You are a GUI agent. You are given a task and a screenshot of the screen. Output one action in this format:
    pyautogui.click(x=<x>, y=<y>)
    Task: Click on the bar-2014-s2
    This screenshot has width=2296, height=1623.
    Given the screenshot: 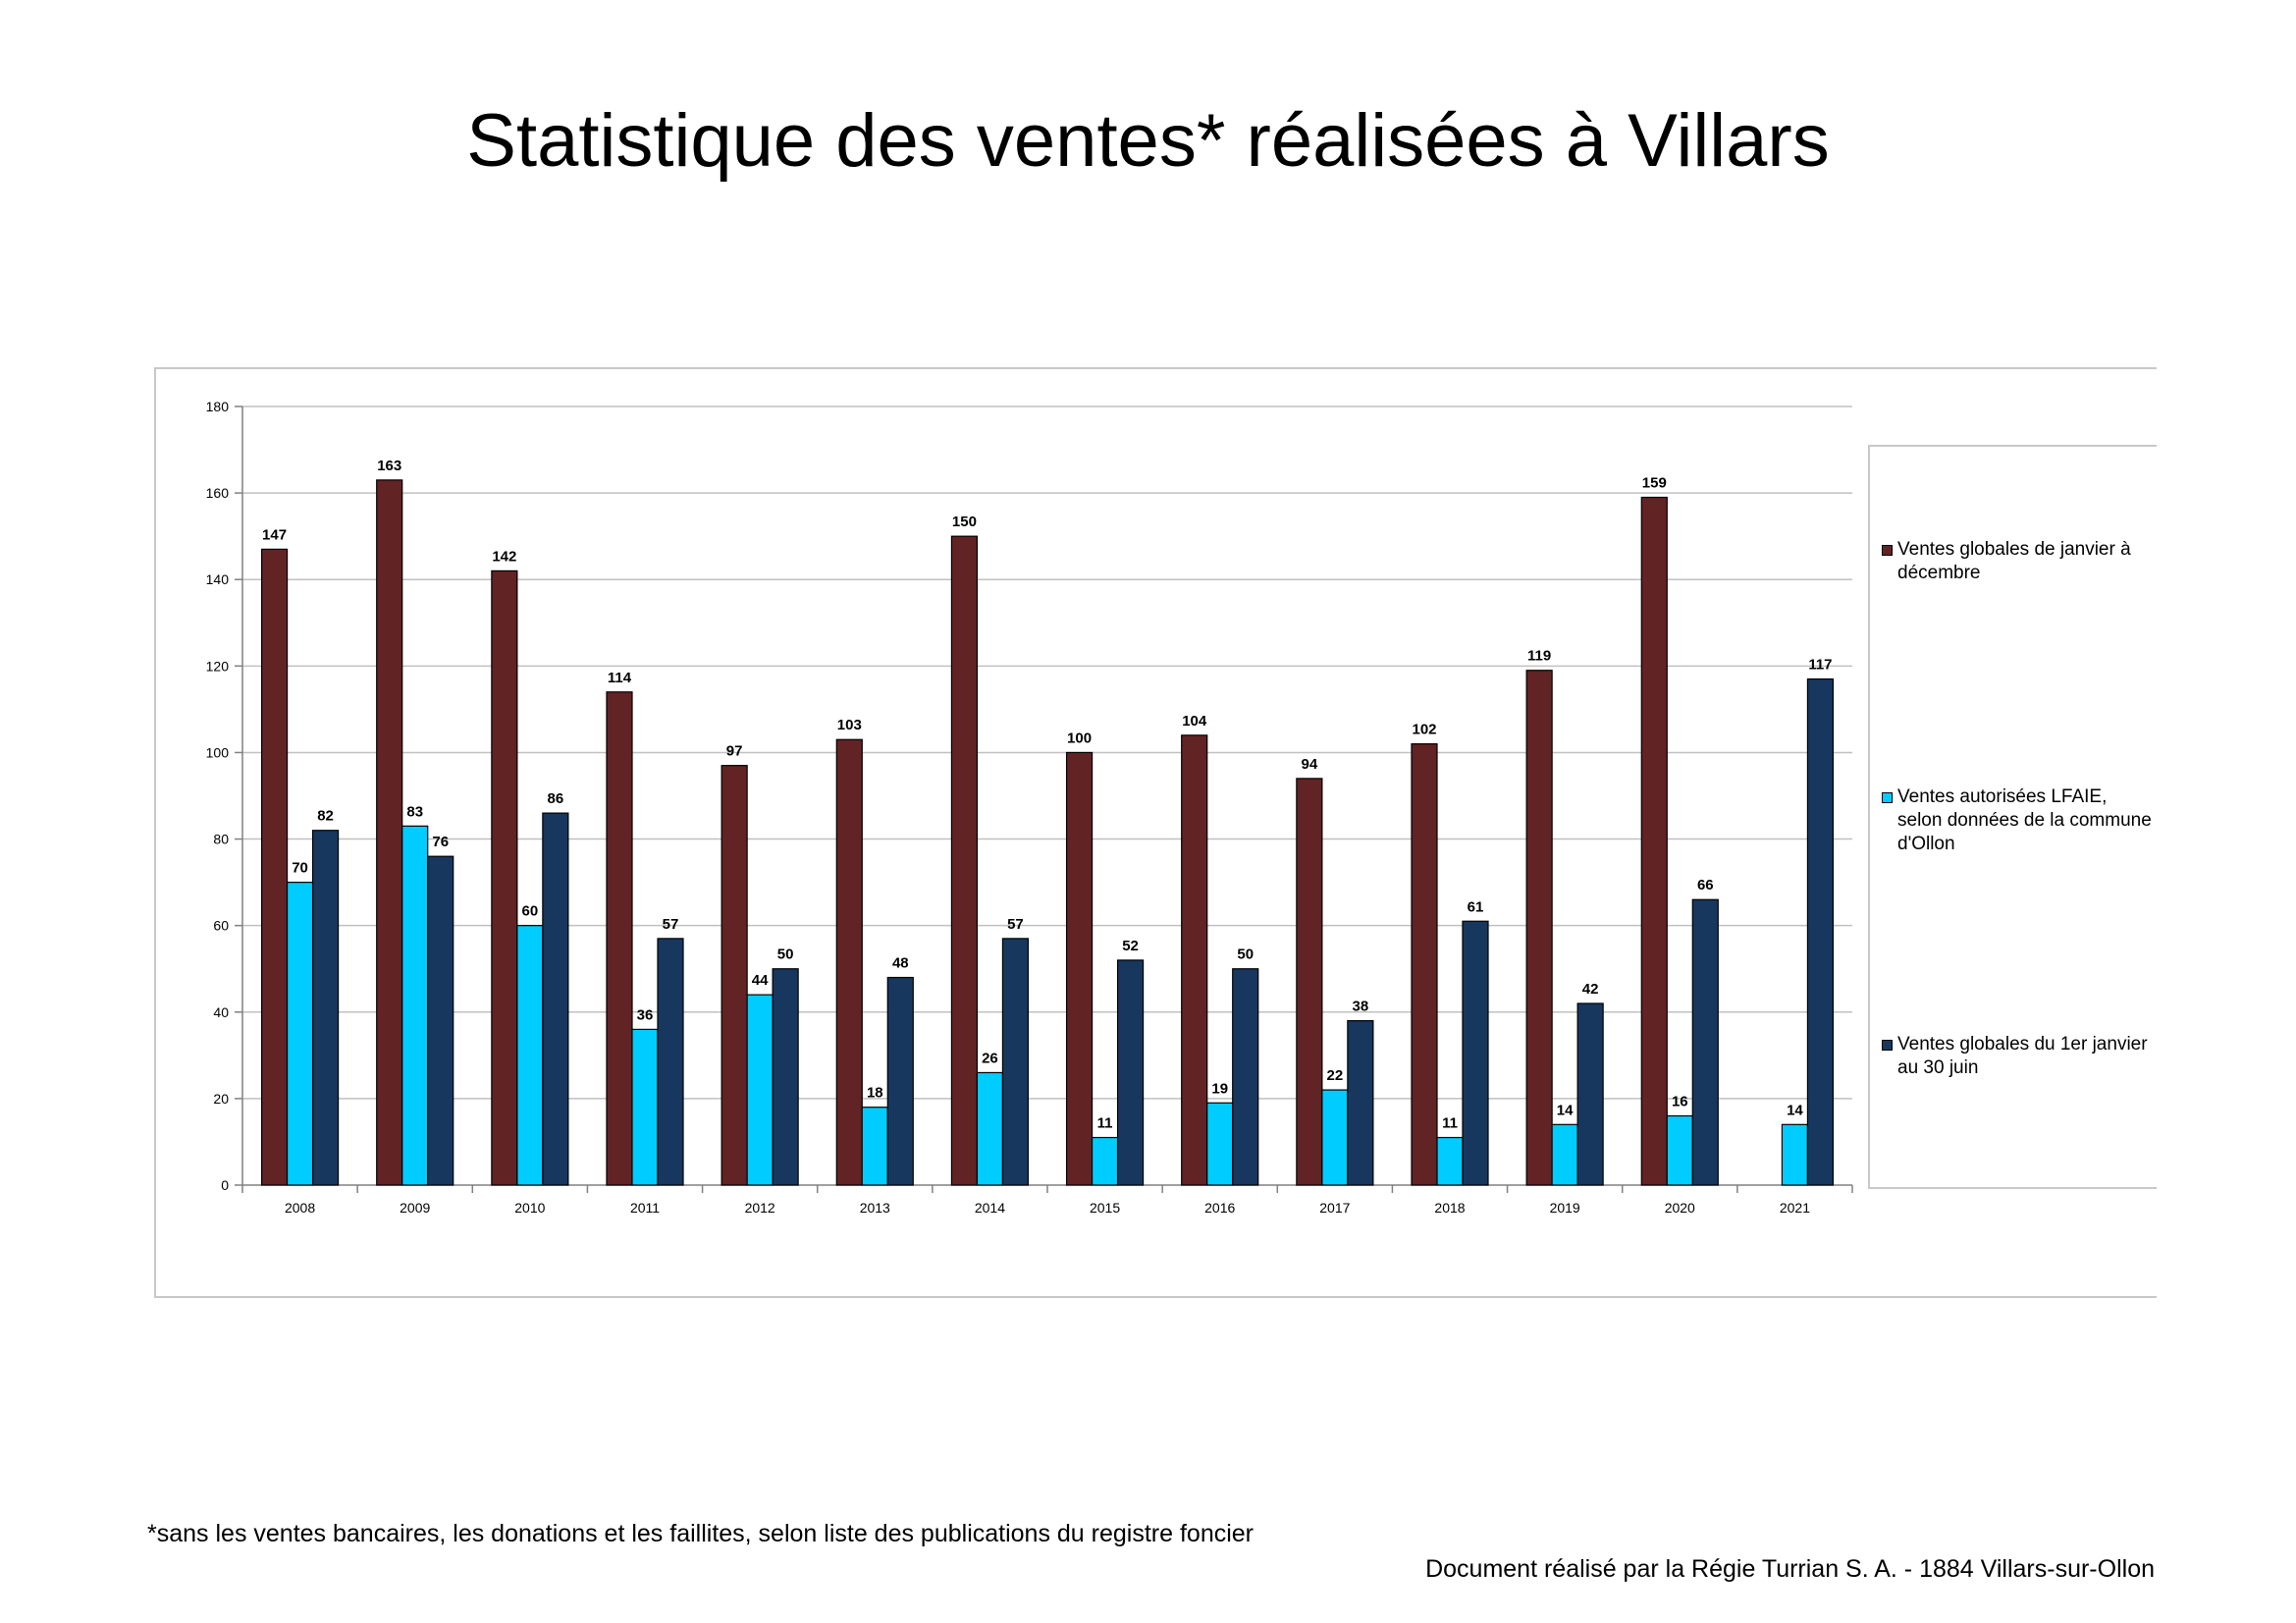 What is the action you would take?
    pyautogui.click(x=990, y=1128)
    